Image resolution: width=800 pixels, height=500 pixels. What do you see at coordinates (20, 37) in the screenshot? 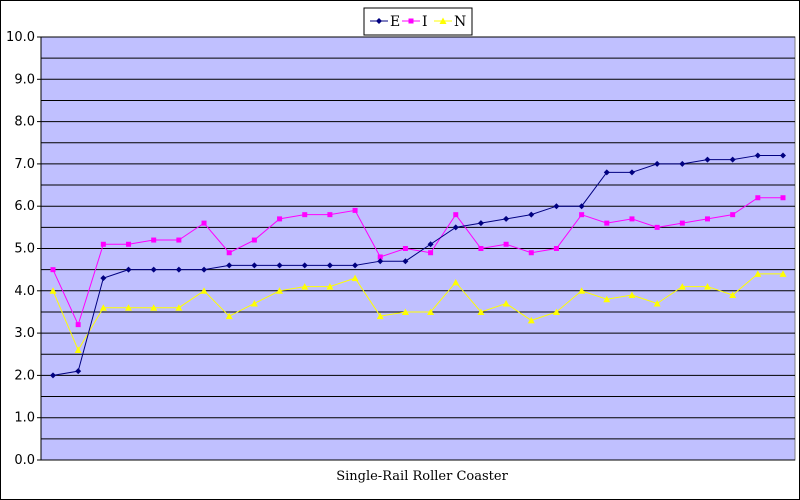
I see `y-tick-label: 10.0` at bounding box center [20, 37].